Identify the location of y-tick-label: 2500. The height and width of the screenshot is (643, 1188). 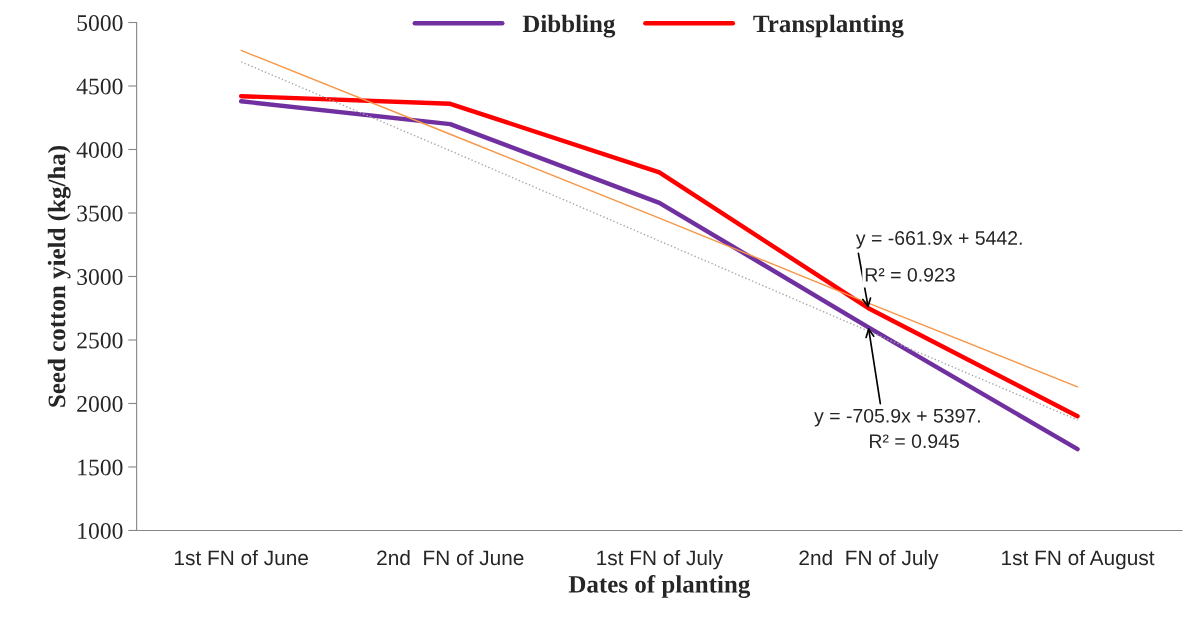
(100, 340).